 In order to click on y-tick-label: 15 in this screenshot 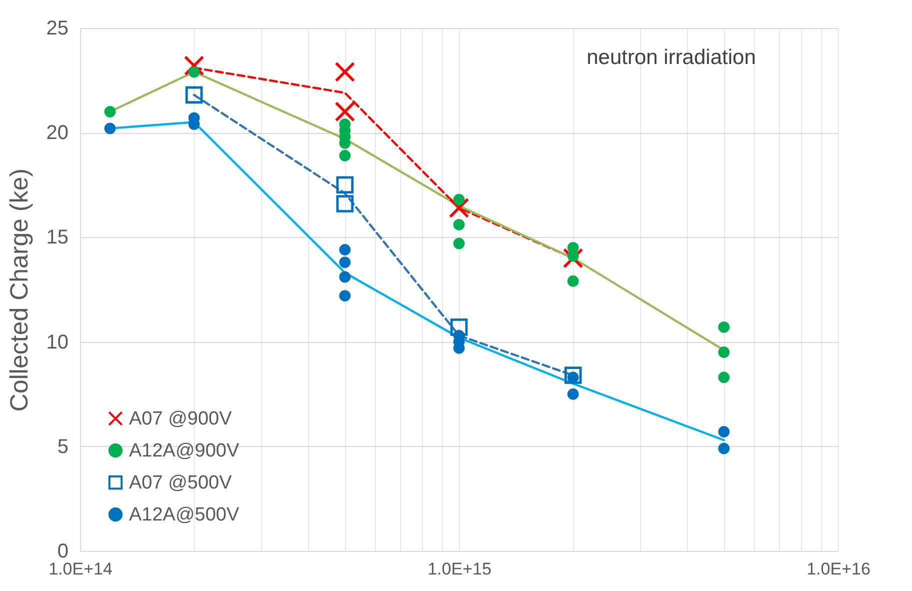, I will do `click(57, 237)`.